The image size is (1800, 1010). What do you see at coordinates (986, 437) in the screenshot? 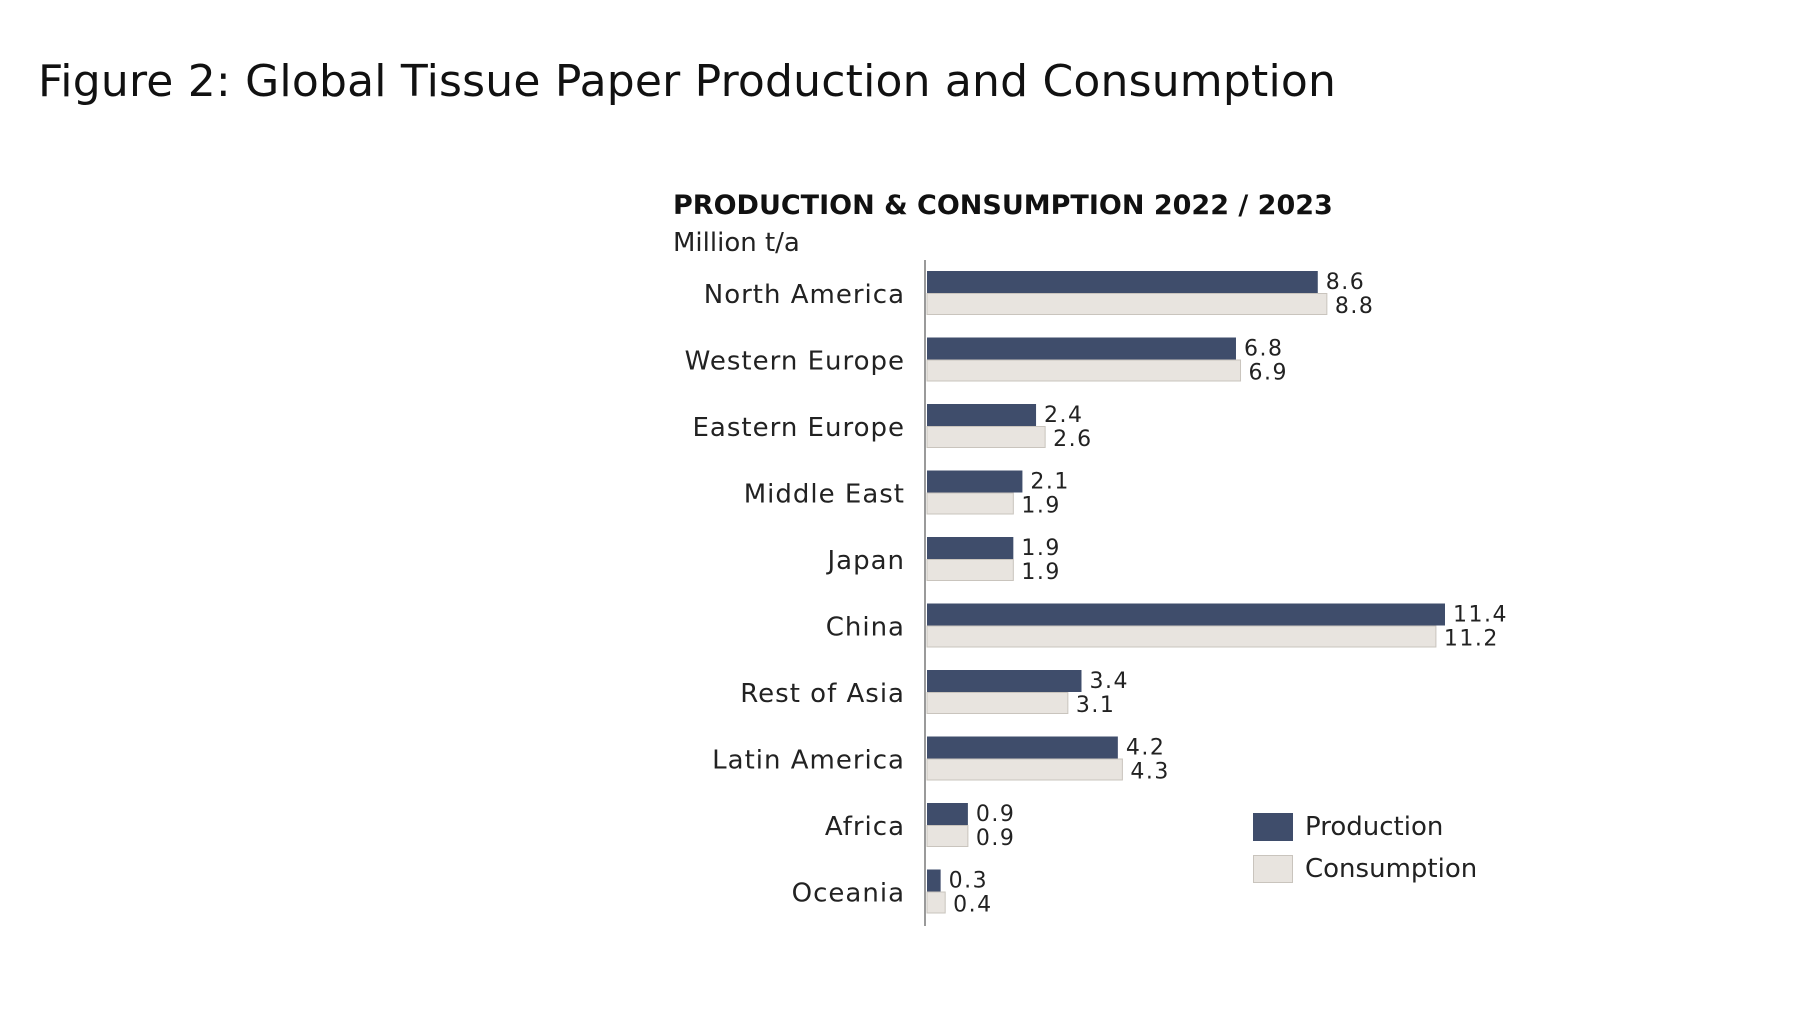
I see `bar-consumption-eastern-europe` at bounding box center [986, 437].